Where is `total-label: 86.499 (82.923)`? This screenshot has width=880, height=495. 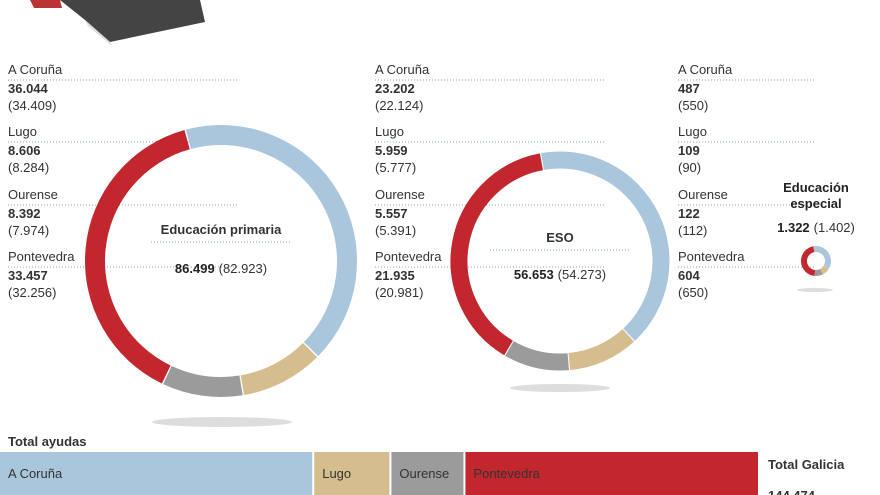 total-label: 86.499 (82.923) is located at coordinates (221, 268).